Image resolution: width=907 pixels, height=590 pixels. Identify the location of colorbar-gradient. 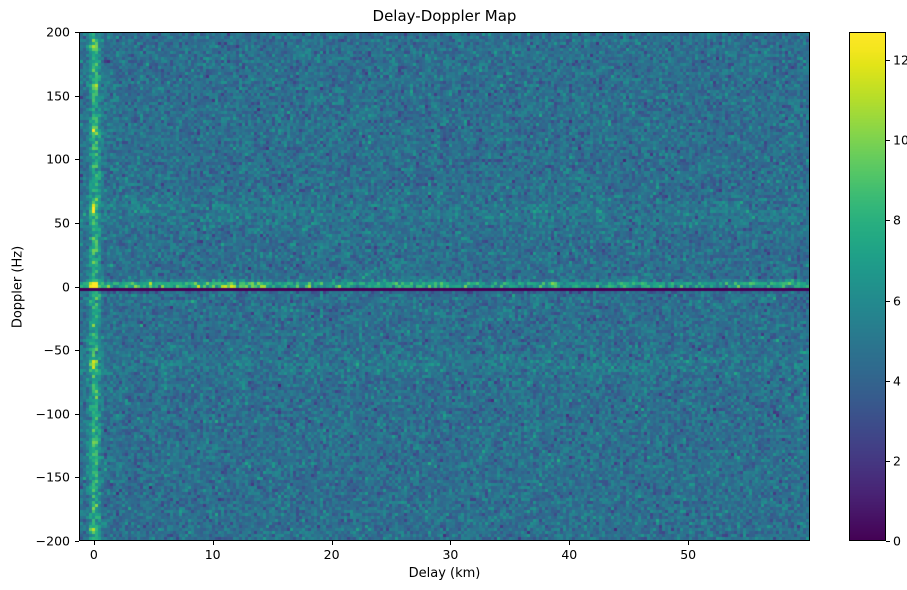
(867, 286).